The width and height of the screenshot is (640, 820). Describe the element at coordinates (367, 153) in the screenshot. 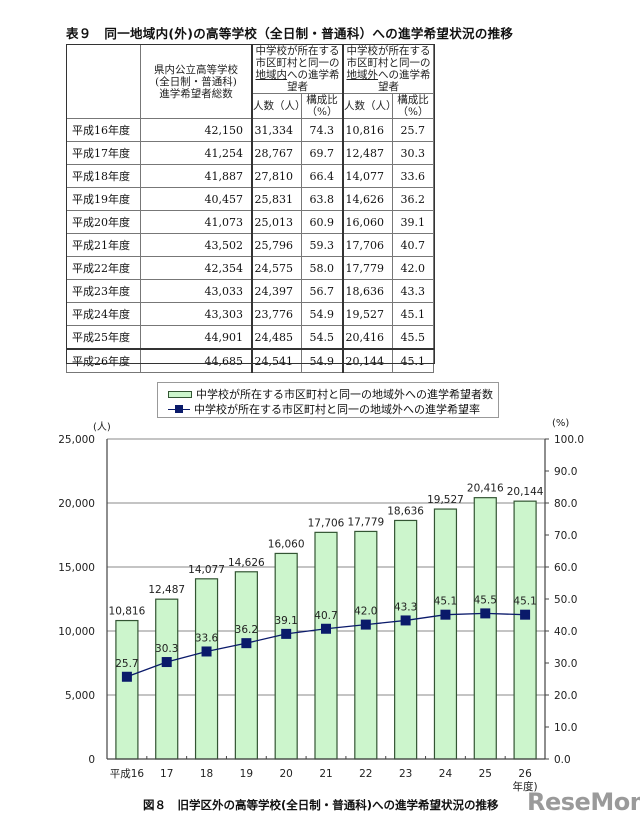

I see `out-count-cell: 12,487` at that location.